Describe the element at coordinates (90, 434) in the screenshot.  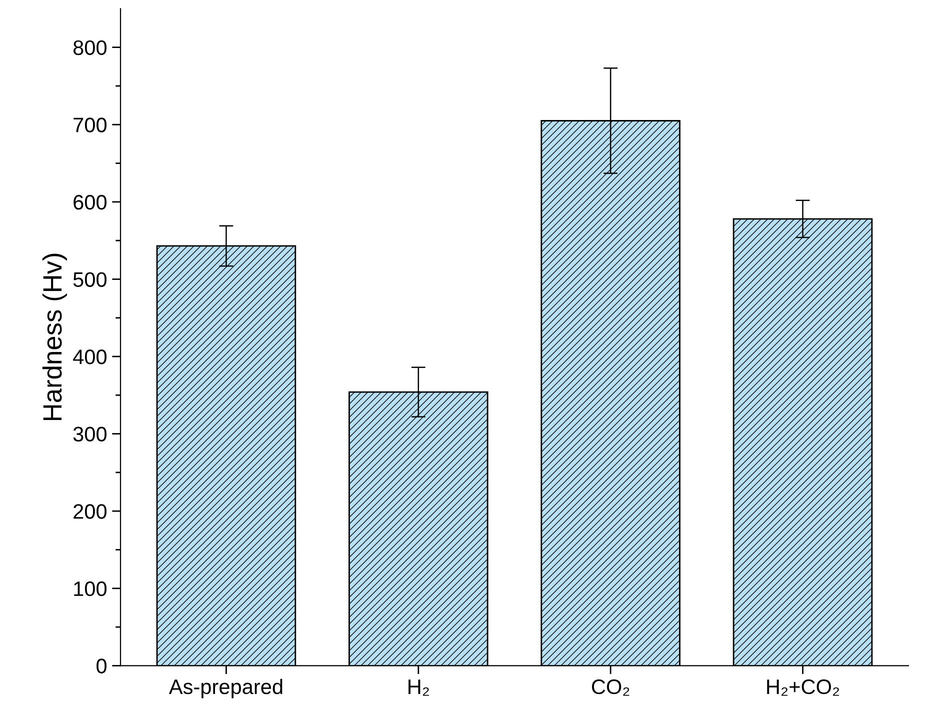
I see `y-tick-label: 300` at that location.